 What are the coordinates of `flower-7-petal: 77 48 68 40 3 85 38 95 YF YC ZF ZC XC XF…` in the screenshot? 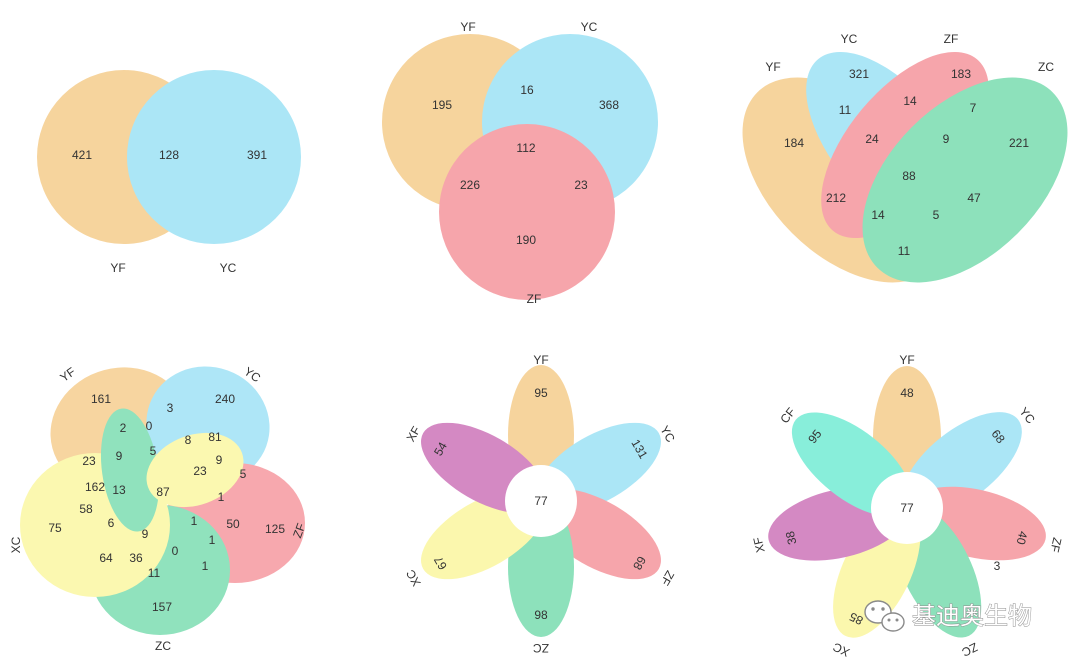 It's located at (908, 506).